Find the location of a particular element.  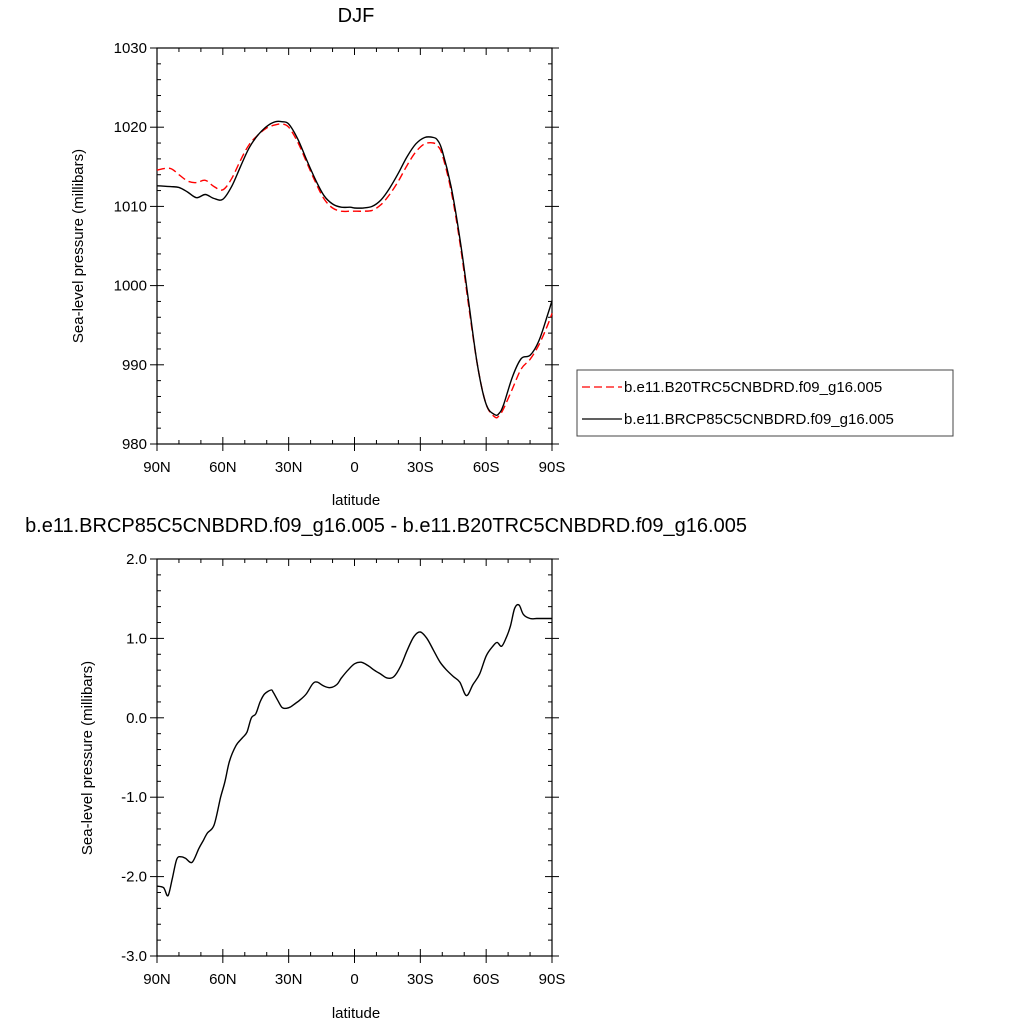

bottom-series-lines is located at coordinates (354, 750).